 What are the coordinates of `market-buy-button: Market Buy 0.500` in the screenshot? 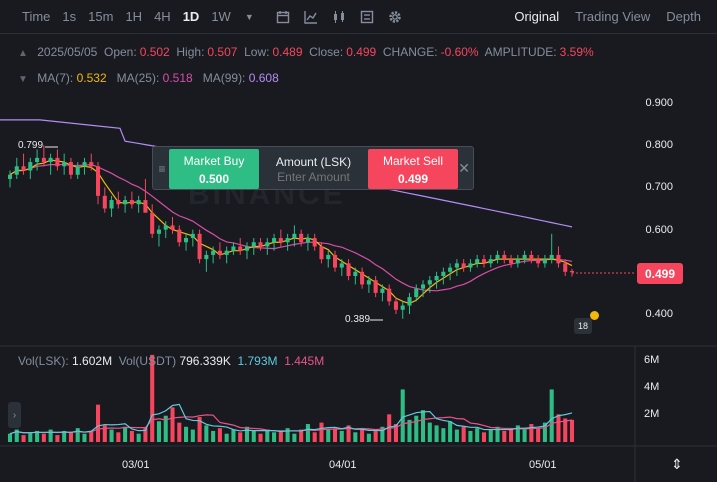 It's located at (214, 169).